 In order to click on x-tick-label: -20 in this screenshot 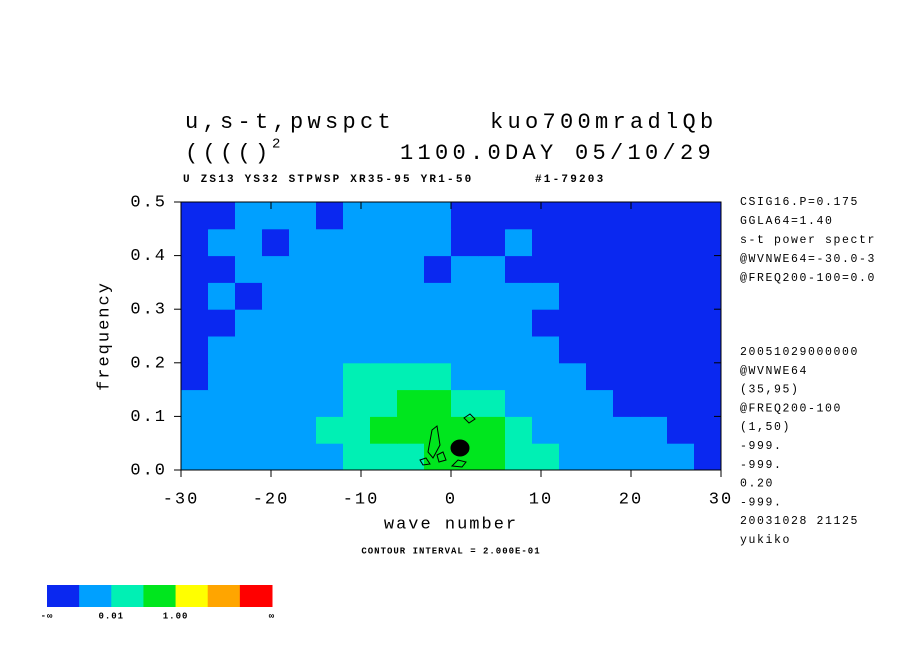, I will do `click(271, 499)`.